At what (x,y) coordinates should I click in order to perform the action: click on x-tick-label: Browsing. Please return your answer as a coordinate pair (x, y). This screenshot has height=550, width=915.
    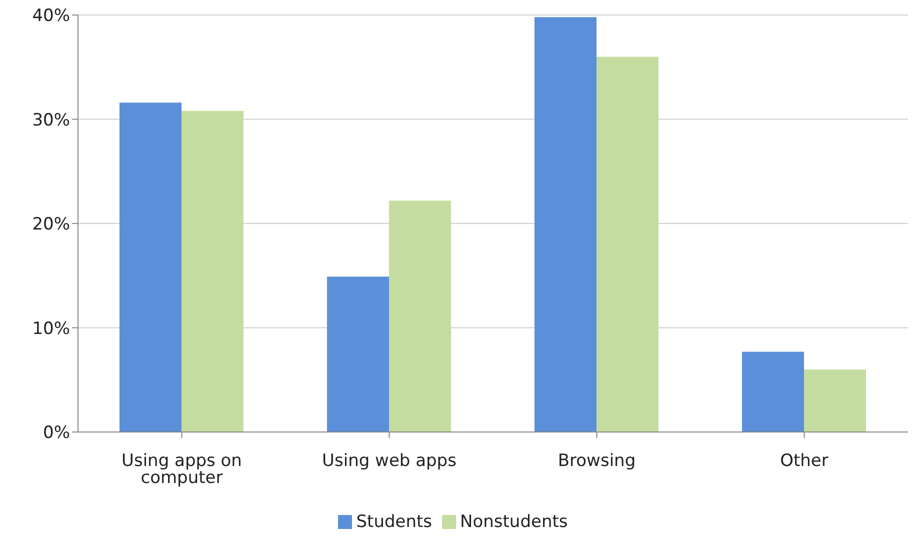
    Looking at the image, I should click on (597, 461).